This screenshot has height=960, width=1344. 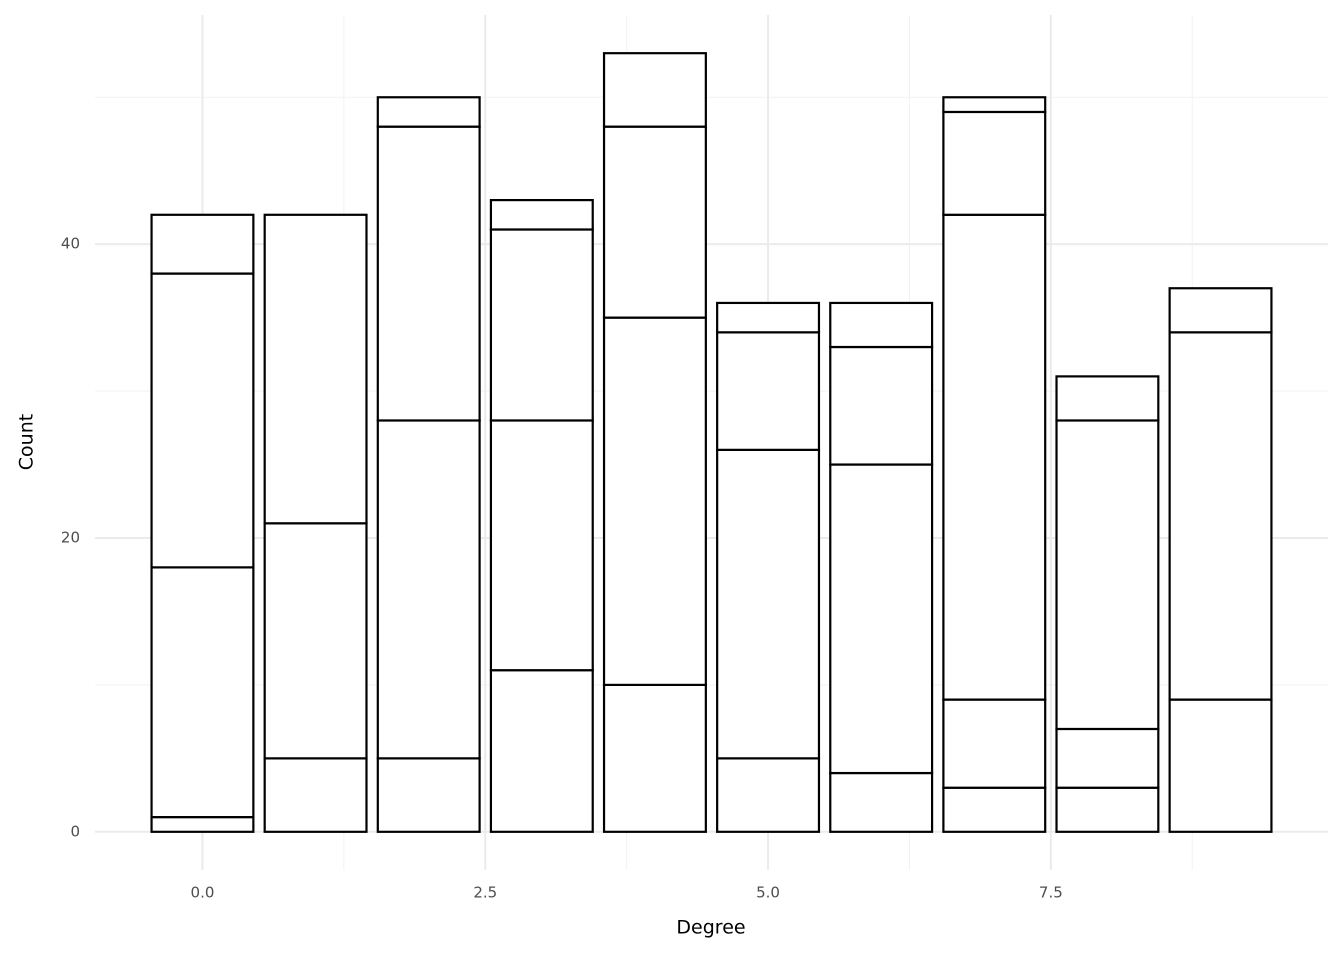 I want to click on y-axis-title: Count, so click(x=27, y=442).